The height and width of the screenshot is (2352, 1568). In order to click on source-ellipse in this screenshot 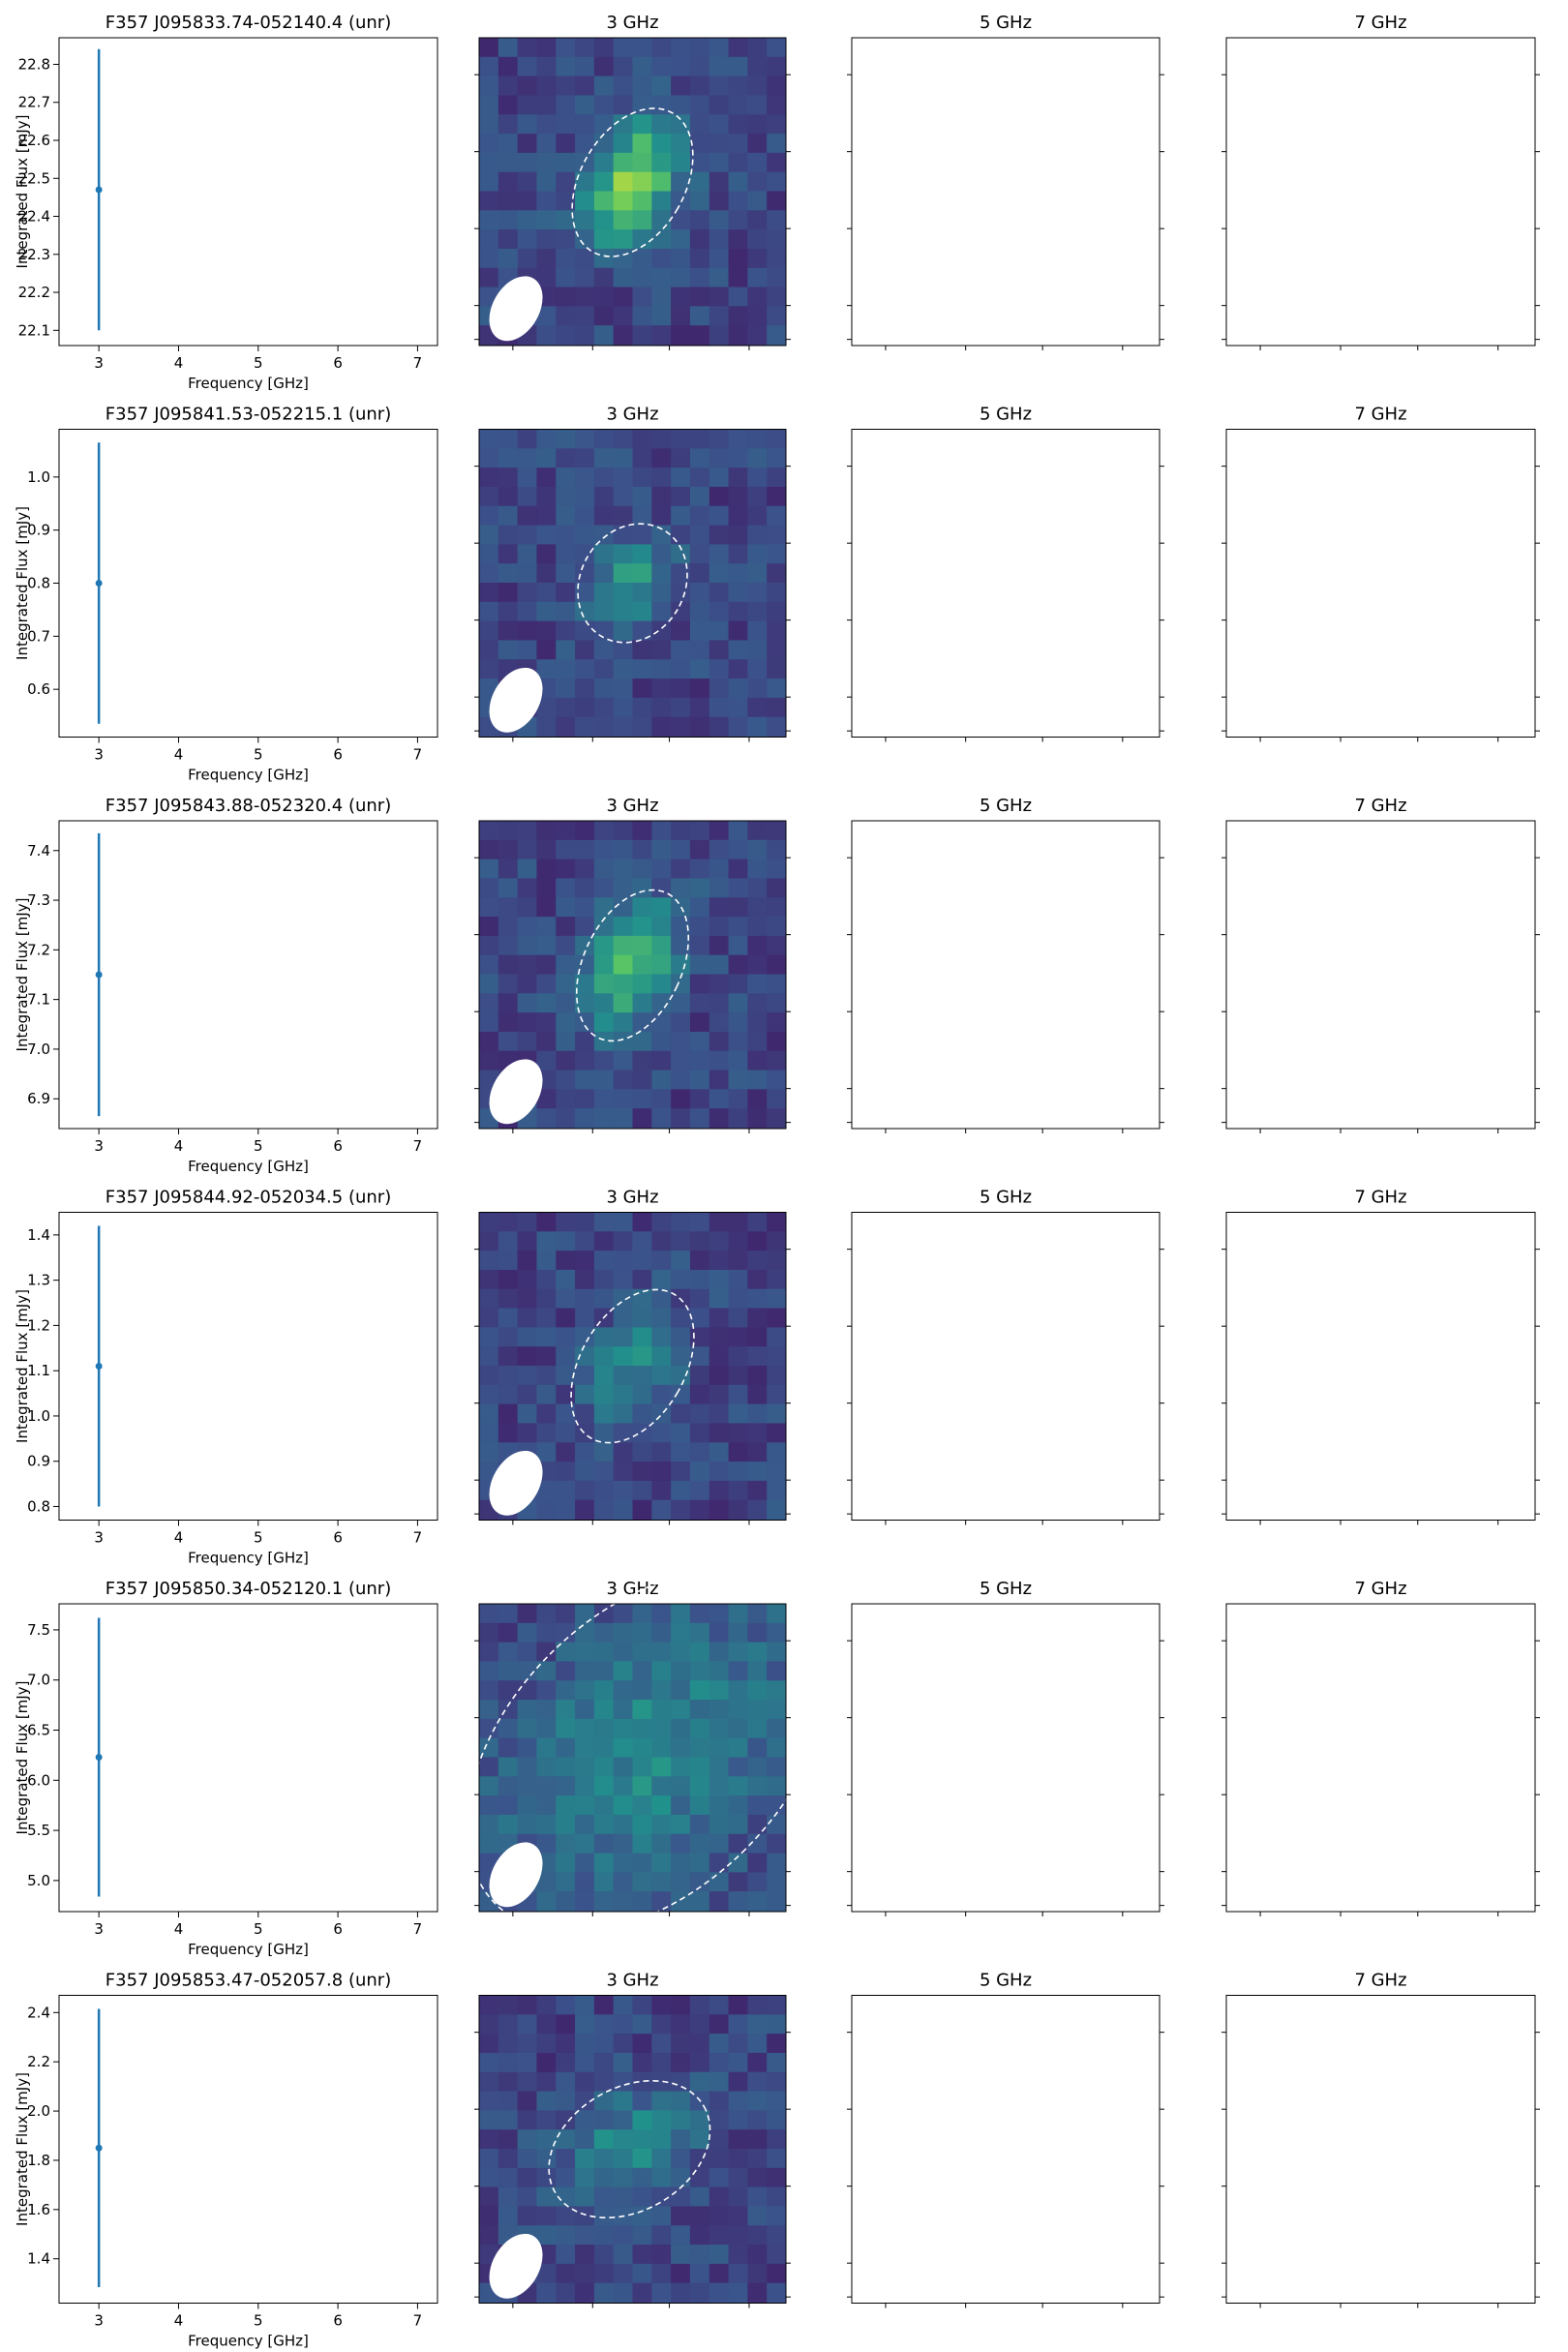, I will do `click(648, 1751)`.